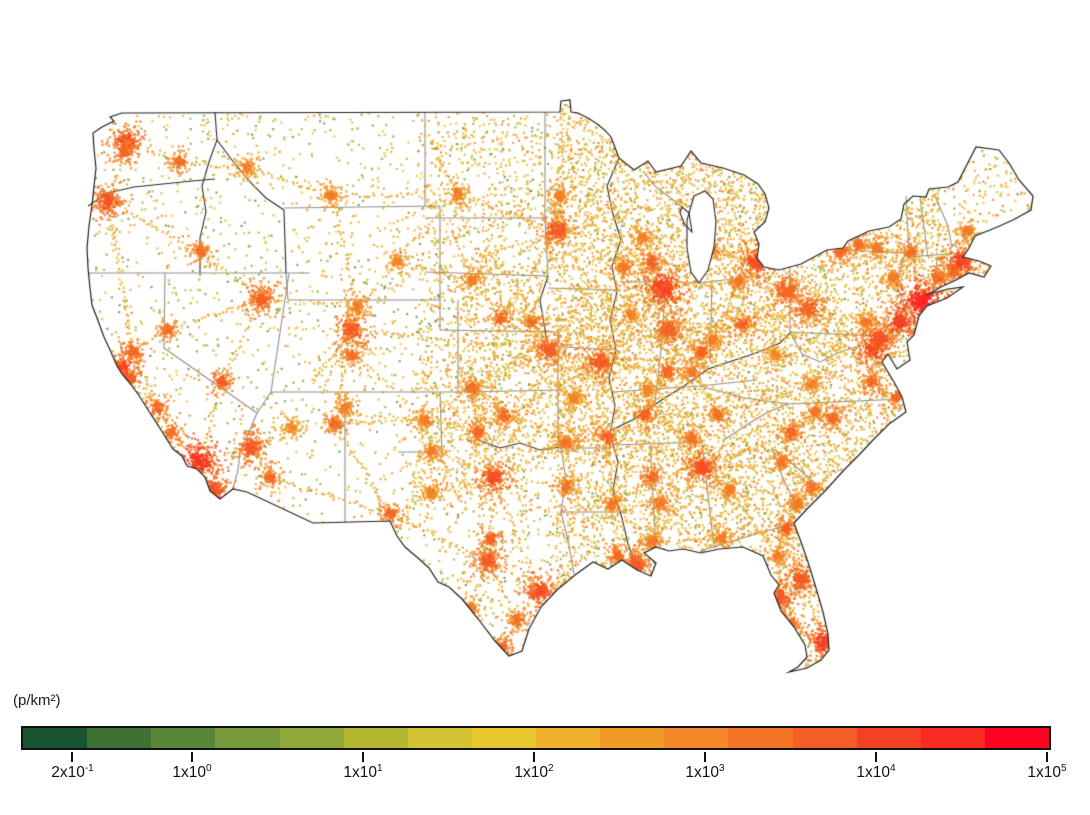 This screenshot has width=1090, height=815. I want to click on tick-label-3: 1x10², so click(534, 772).